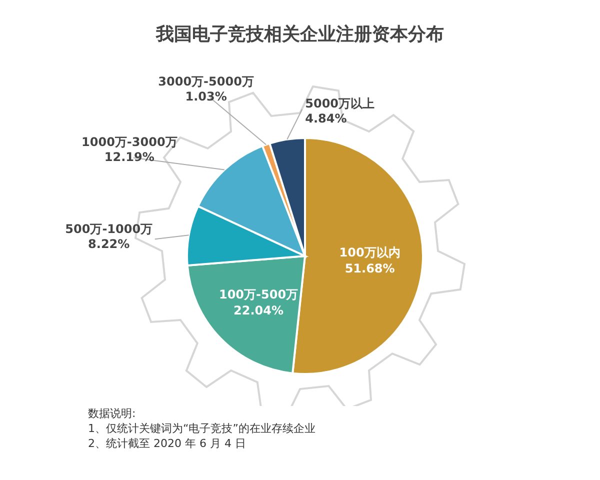  Describe the element at coordinates (340, 103) in the screenshot. I see `slice-label: 5000万以上` at that location.